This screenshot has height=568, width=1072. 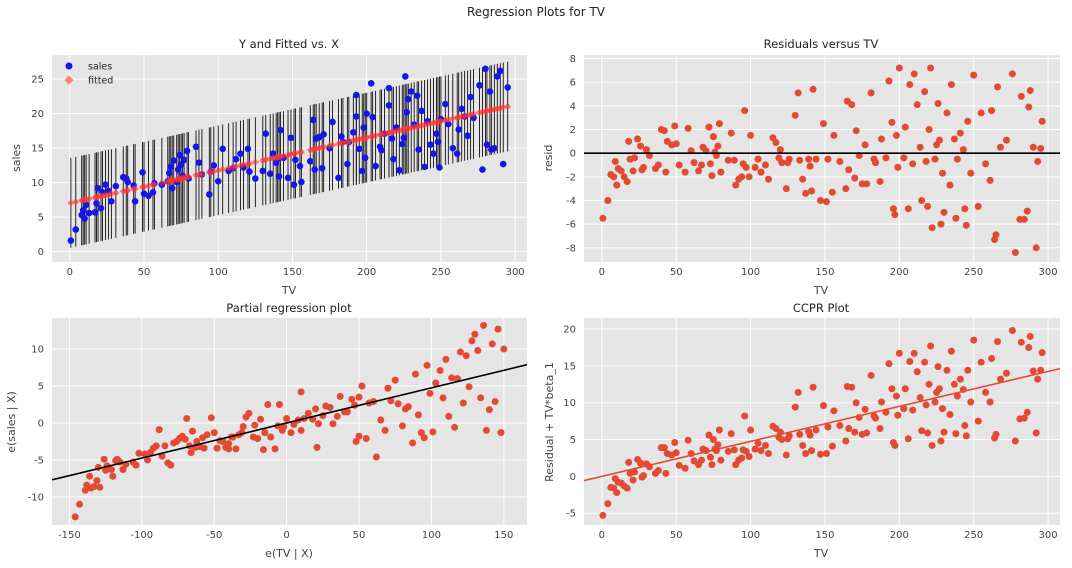 I want to click on legend-marker-sales, so click(x=69, y=66).